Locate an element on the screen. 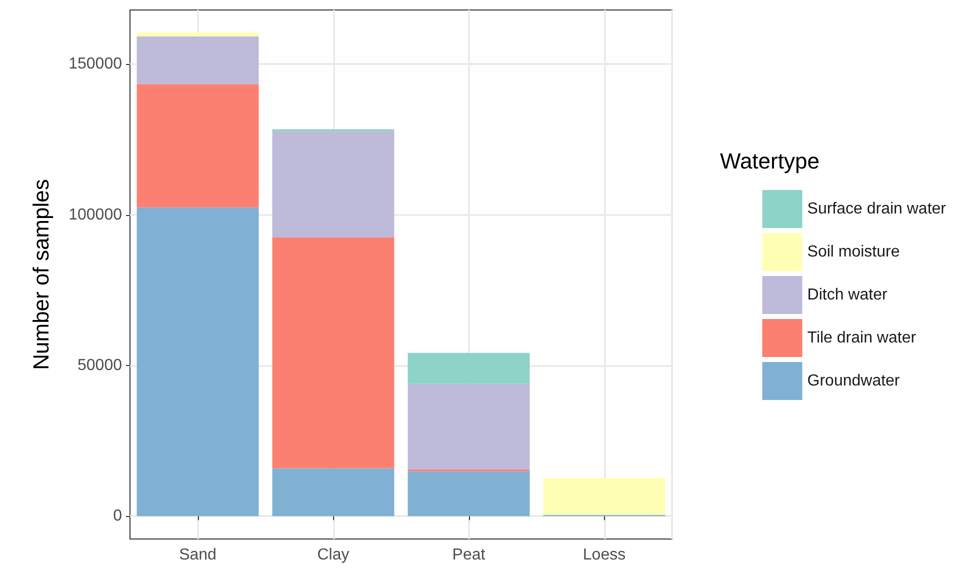 Image resolution: width=959 pixels, height=574 pixels. x-tick-label: Sand is located at coordinates (197, 555).